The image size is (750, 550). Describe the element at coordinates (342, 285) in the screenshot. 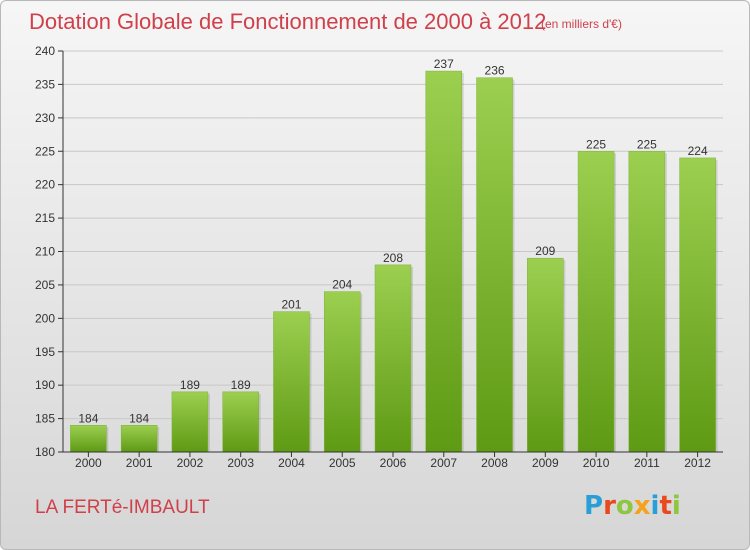

I see `bar-value-label: 204` at that location.